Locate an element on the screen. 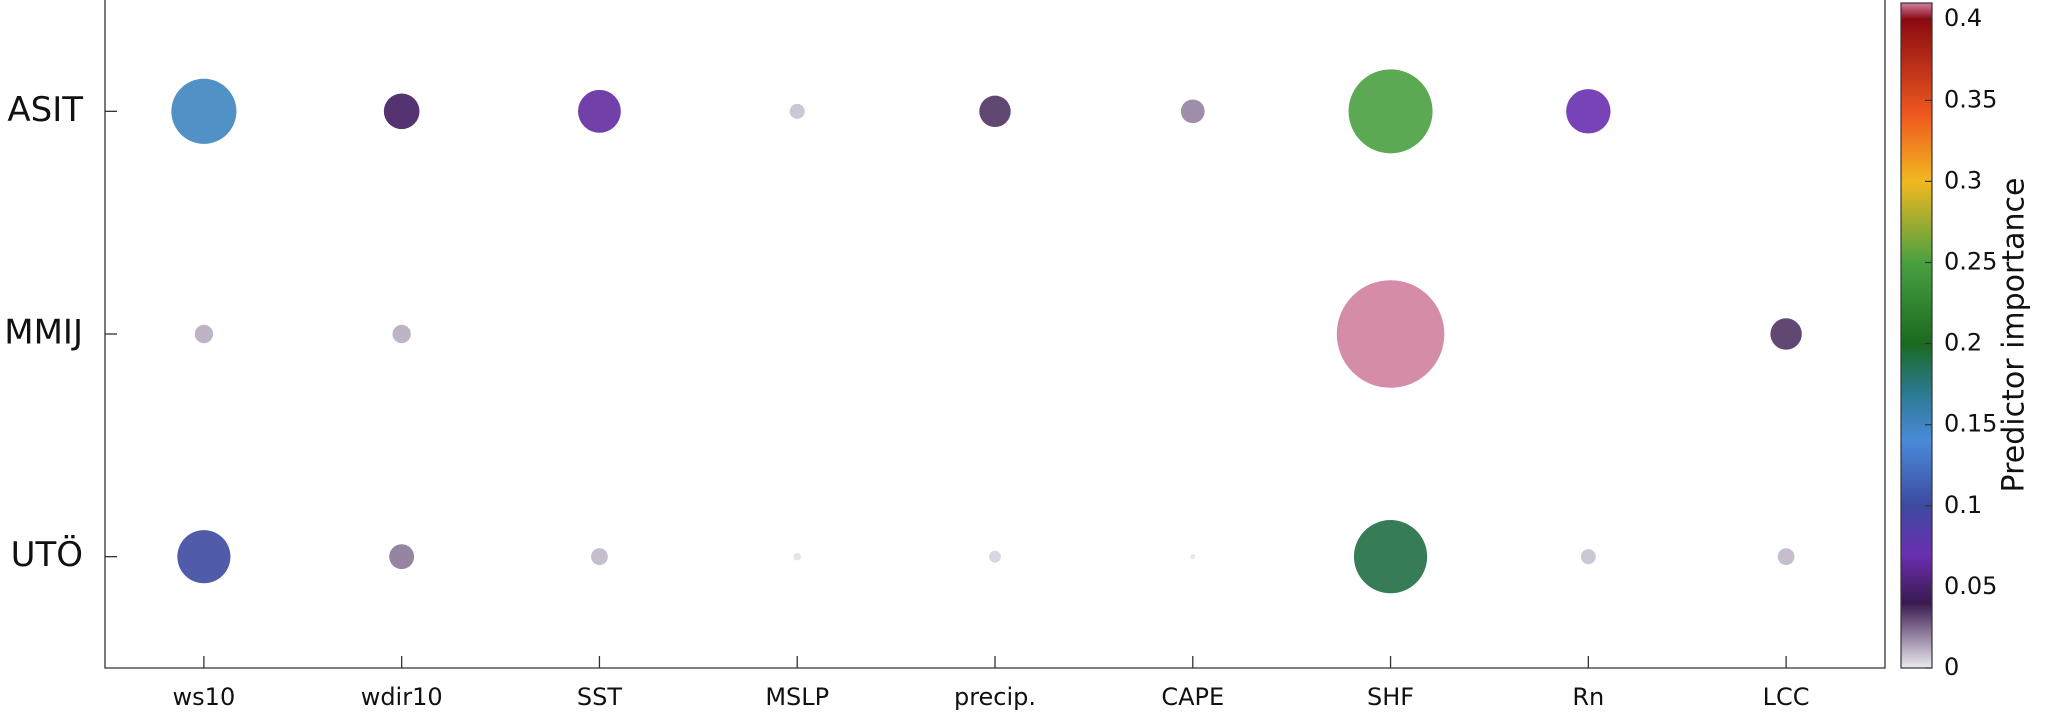  x-tick-label: Rn is located at coordinates (1588, 697).